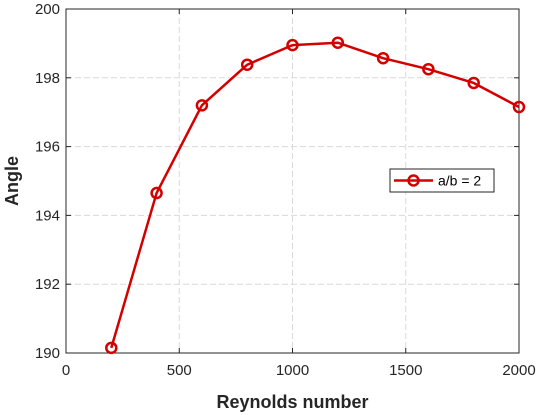  What do you see at coordinates (47, 215) in the screenshot?
I see `y-tick-label: 194` at bounding box center [47, 215].